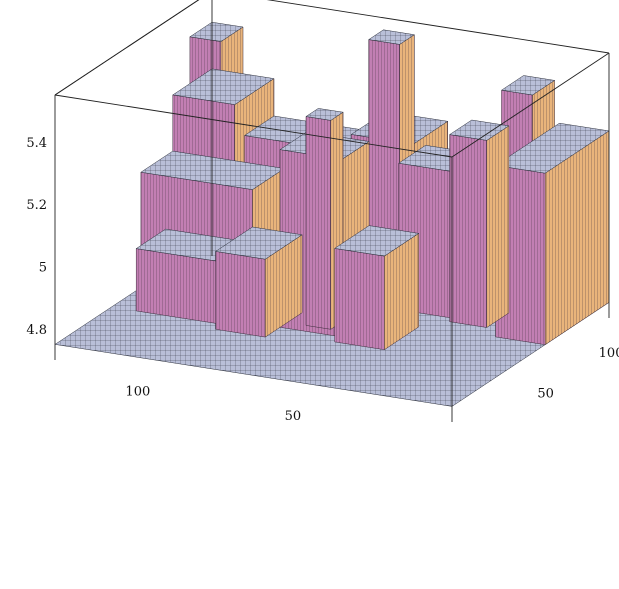  What do you see at coordinates (36, 143) in the screenshot?
I see `z-tick-label: 5.4` at bounding box center [36, 143].